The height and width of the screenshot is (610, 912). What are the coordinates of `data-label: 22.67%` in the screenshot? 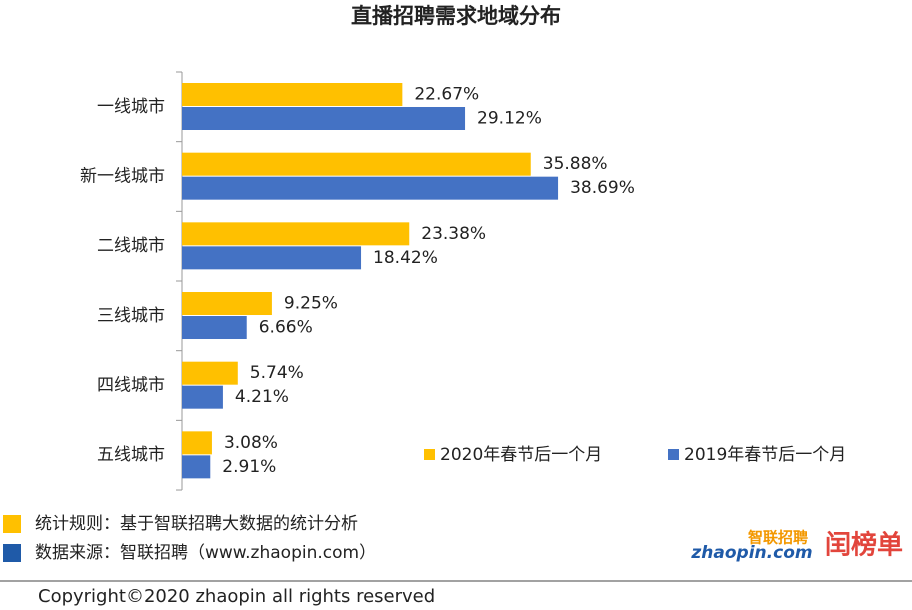 It's located at (446, 95).